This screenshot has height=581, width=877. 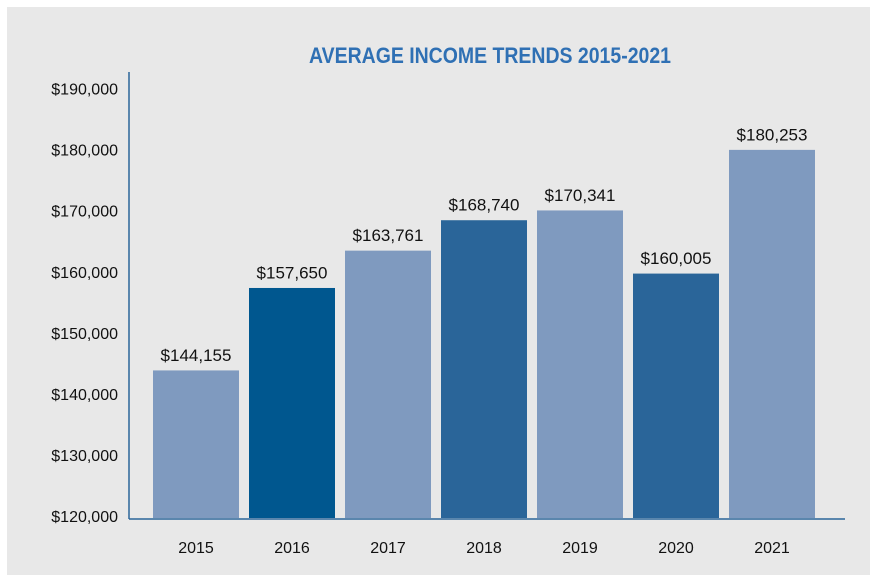 What do you see at coordinates (84, 456) in the screenshot?
I see `y-tick-label: $130,000` at bounding box center [84, 456].